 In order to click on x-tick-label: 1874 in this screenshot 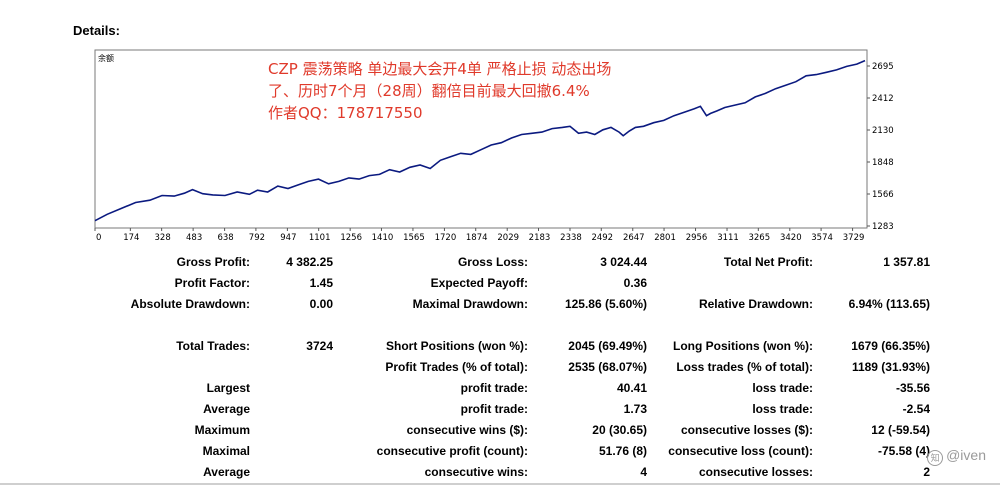, I will do `click(477, 238)`.